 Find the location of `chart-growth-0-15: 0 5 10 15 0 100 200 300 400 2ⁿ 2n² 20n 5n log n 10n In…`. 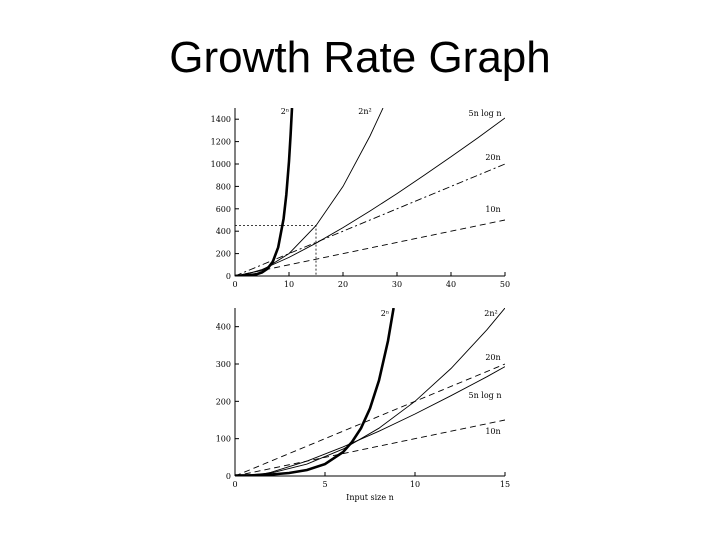

chart-growth-0-15: 0 5 10 15 0 100 200 300 400 2ⁿ 2n² 20n 5n log n 10n In… is located at coordinates (363, 405).